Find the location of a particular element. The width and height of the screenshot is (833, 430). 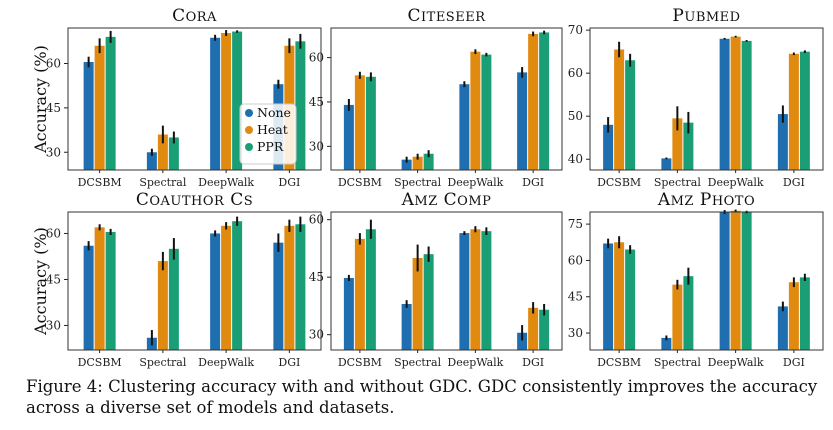

legend: None Heat PPR is located at coordinates (268, 134).